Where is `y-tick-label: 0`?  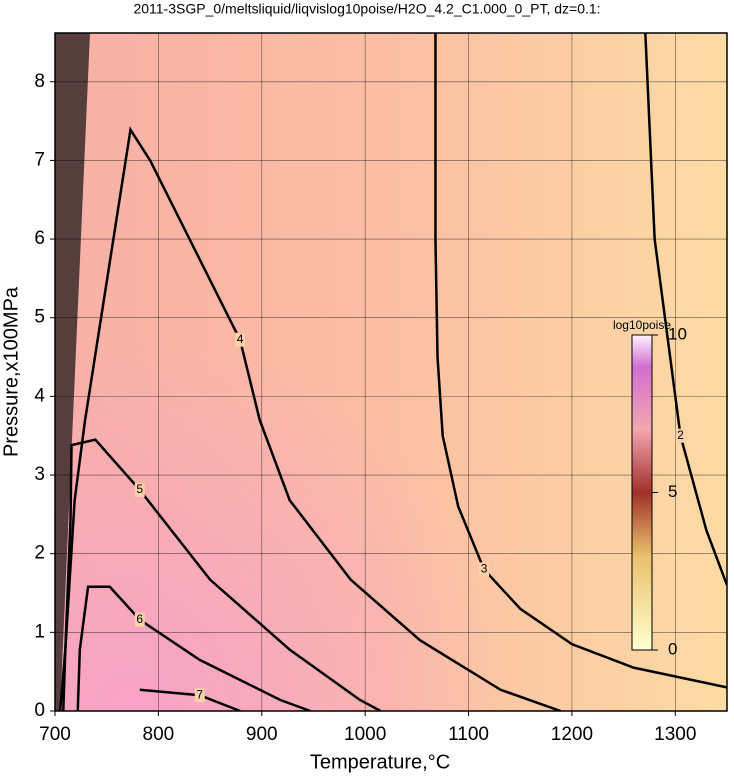 y-tick-label: 0 is located at coordinates (39, 710).